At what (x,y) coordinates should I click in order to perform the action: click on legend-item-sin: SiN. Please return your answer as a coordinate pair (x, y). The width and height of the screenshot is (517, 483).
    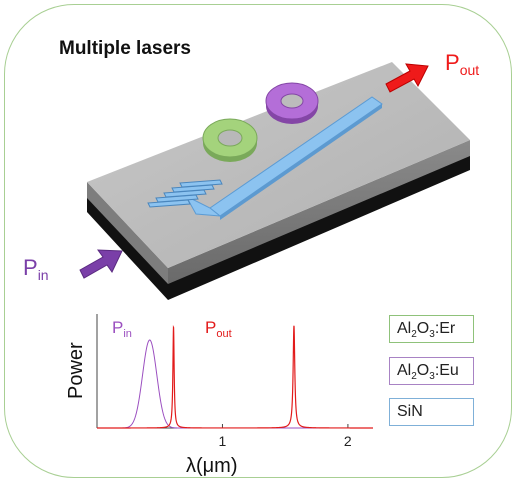
    Looking at the image, I should click on (431, 412).